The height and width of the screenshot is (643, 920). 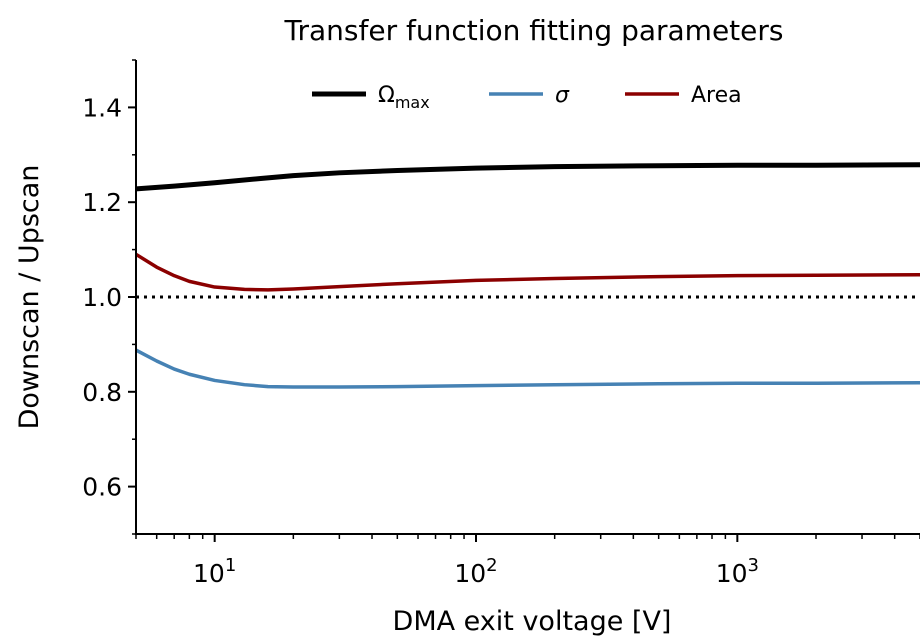 What do you see at coordinates (102, 487) in the screenshot?
I see `y-tick-label: 0.6` at bounding box center [102, 487].